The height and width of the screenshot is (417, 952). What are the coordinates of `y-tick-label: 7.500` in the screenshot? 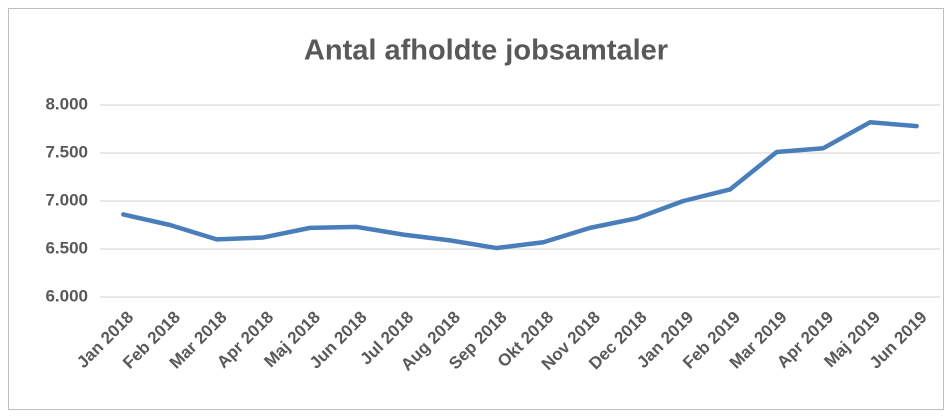 It's located at (66, 151).